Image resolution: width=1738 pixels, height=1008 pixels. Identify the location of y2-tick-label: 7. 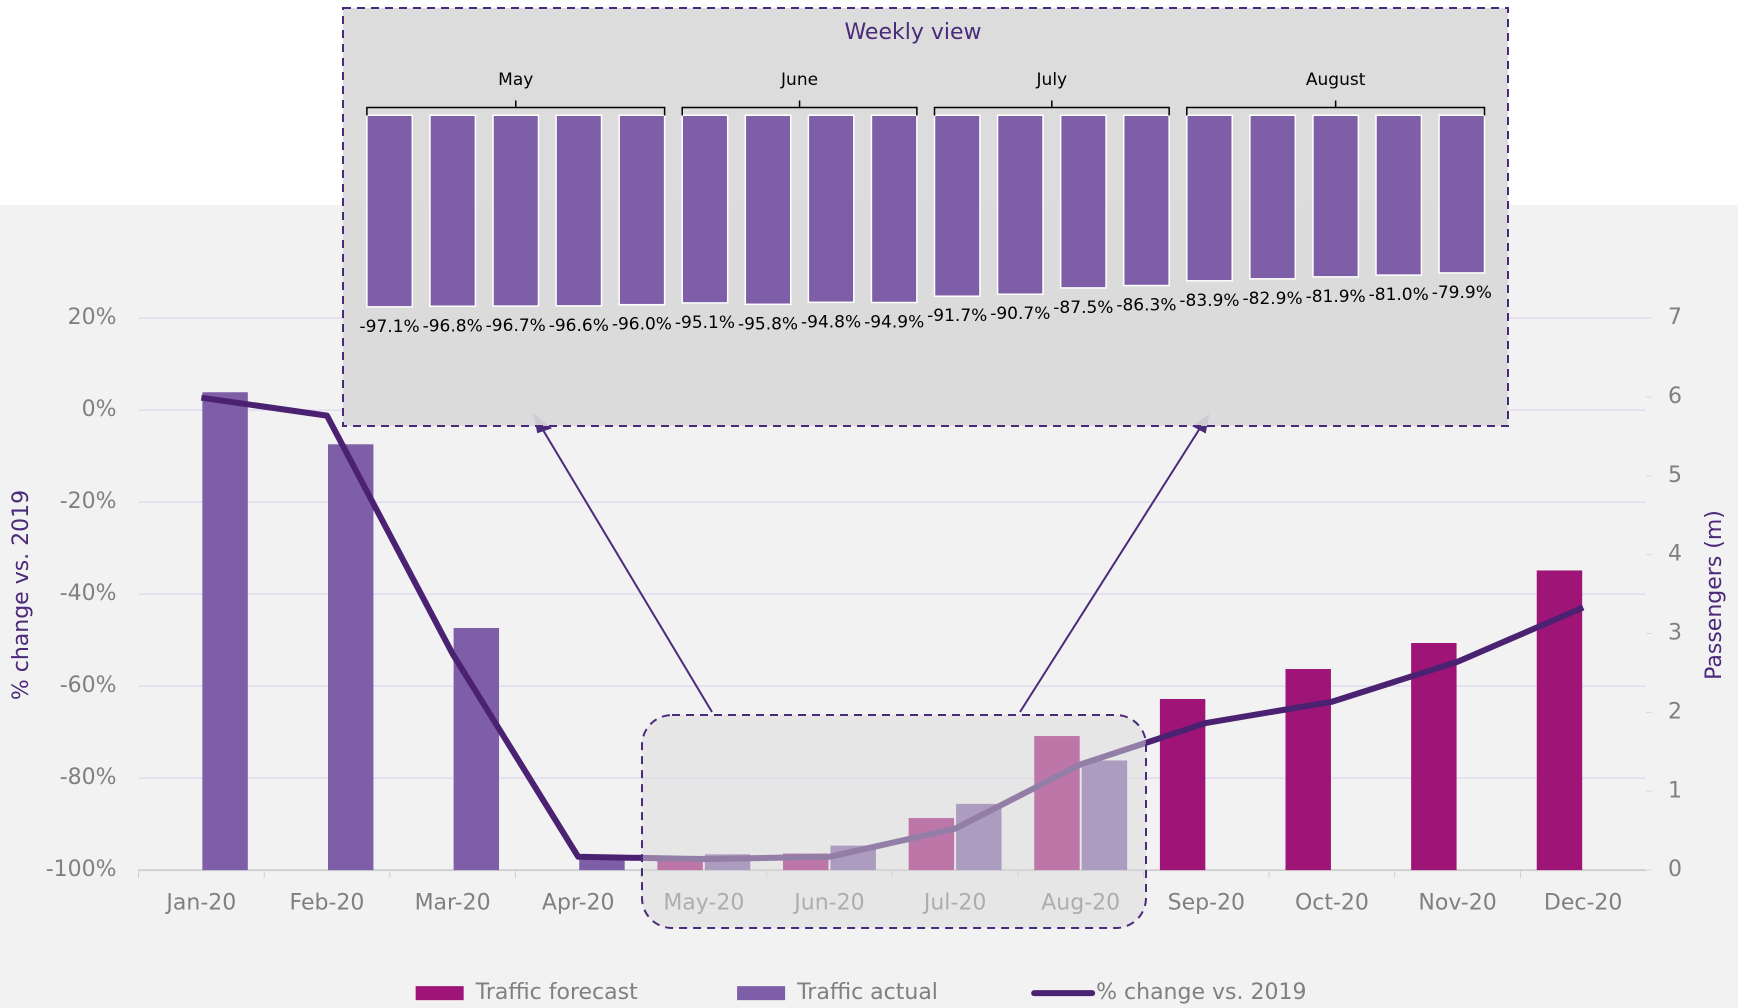
(1675, 317).